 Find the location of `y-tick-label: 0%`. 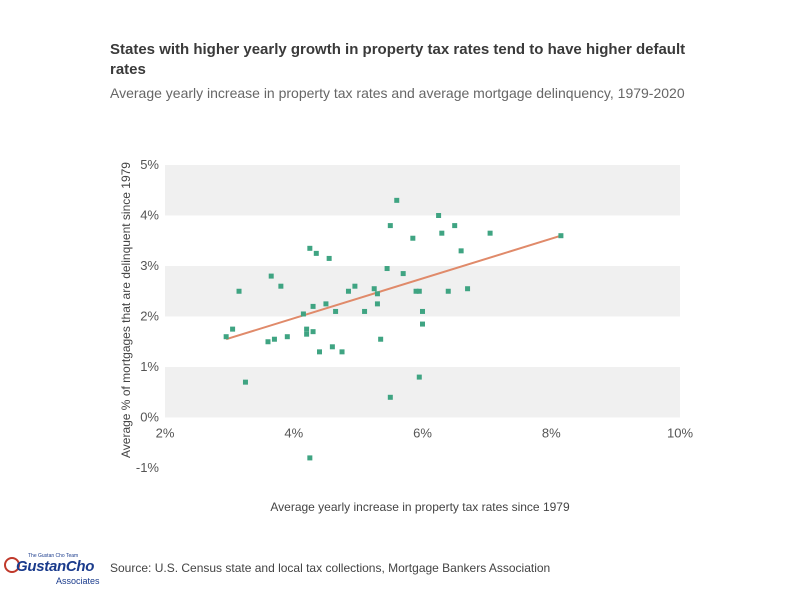

y-tick-label: 0% is located at coordinates (149, 417).